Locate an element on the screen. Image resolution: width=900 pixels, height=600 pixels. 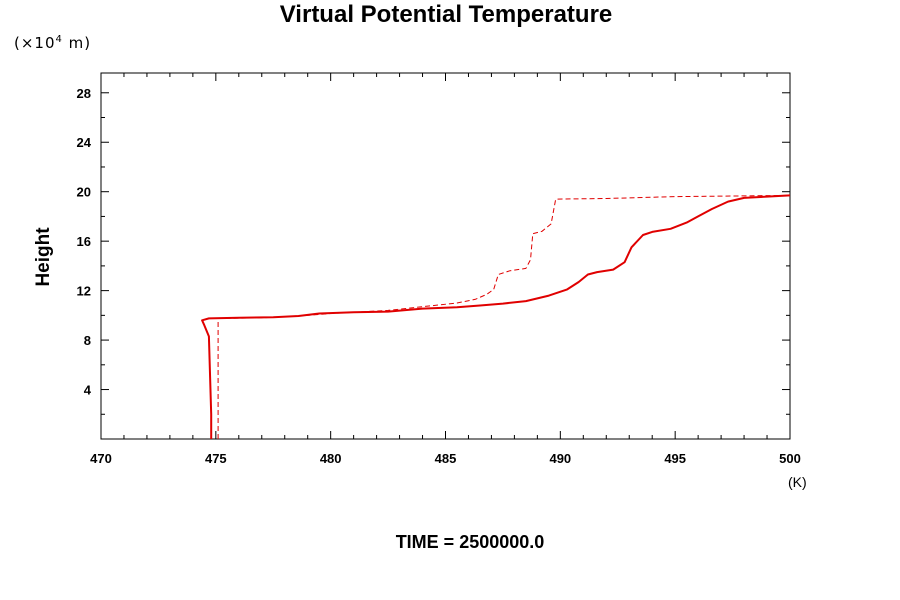
x-tick-label: 500 is located at coordinates (790, 458).